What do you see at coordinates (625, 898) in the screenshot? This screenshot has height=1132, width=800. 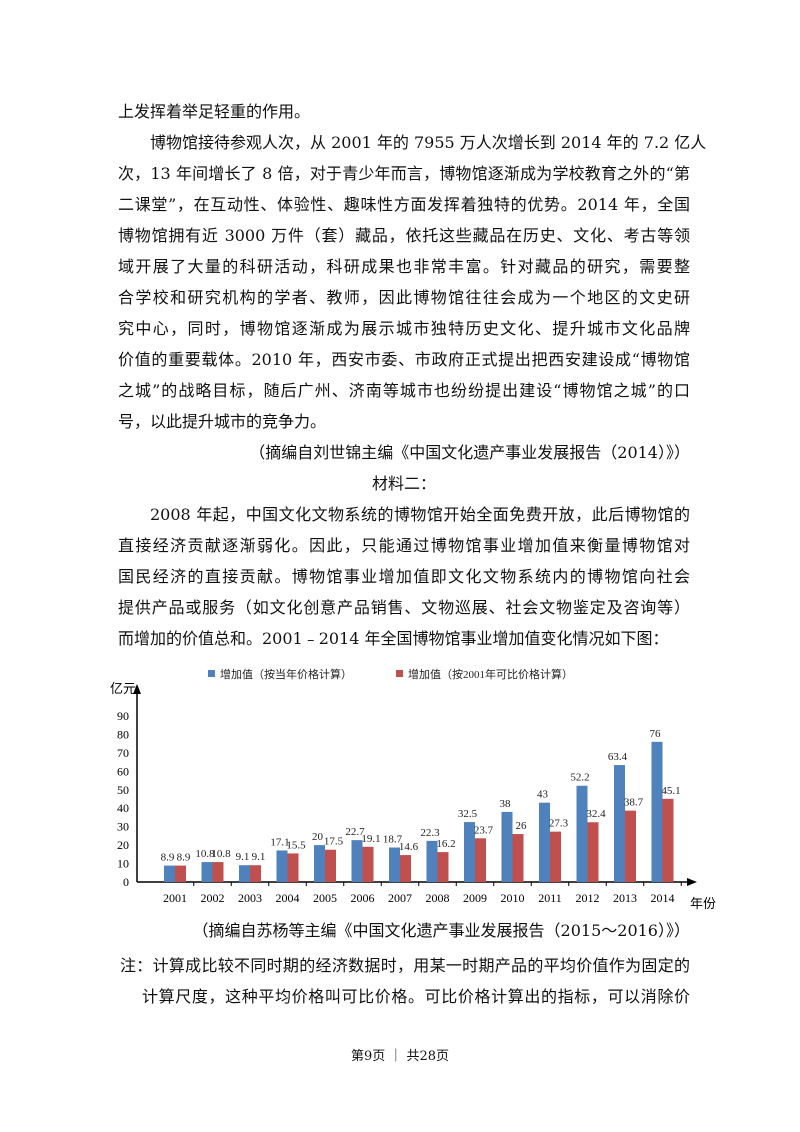 I see `x-tick-label: 2013` at bounding box center [625, 898].